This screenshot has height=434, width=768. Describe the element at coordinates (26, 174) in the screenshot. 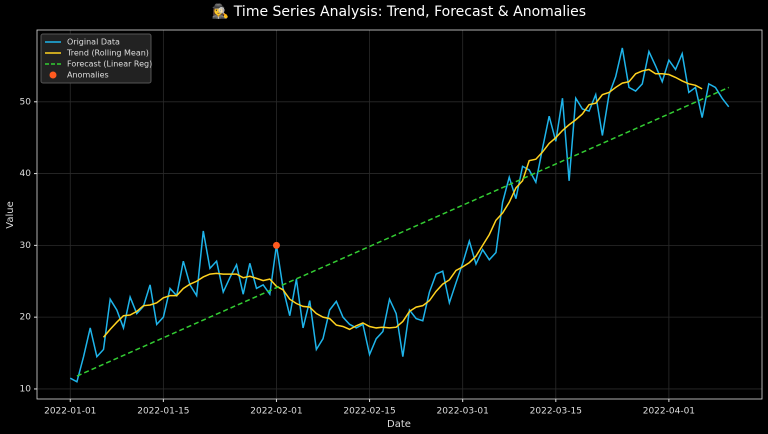

I see `y-tick-label: 40` at that location.